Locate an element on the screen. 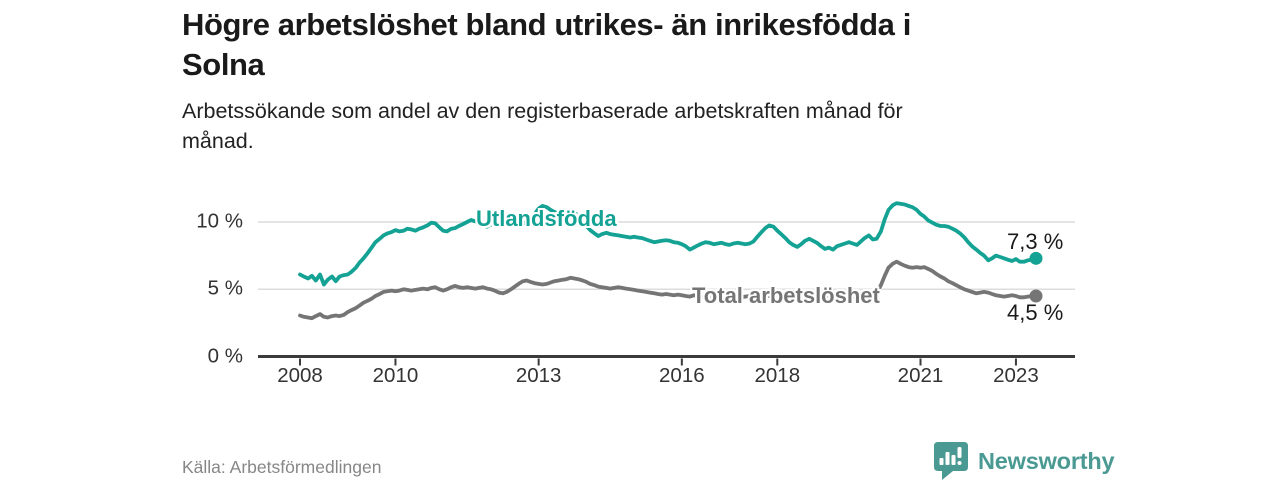 Image resolution: width=1280 pixels, height=480 pixels. end-value-label-utlandsfodda: 7,3 % is located at coordinates (1035, 241).